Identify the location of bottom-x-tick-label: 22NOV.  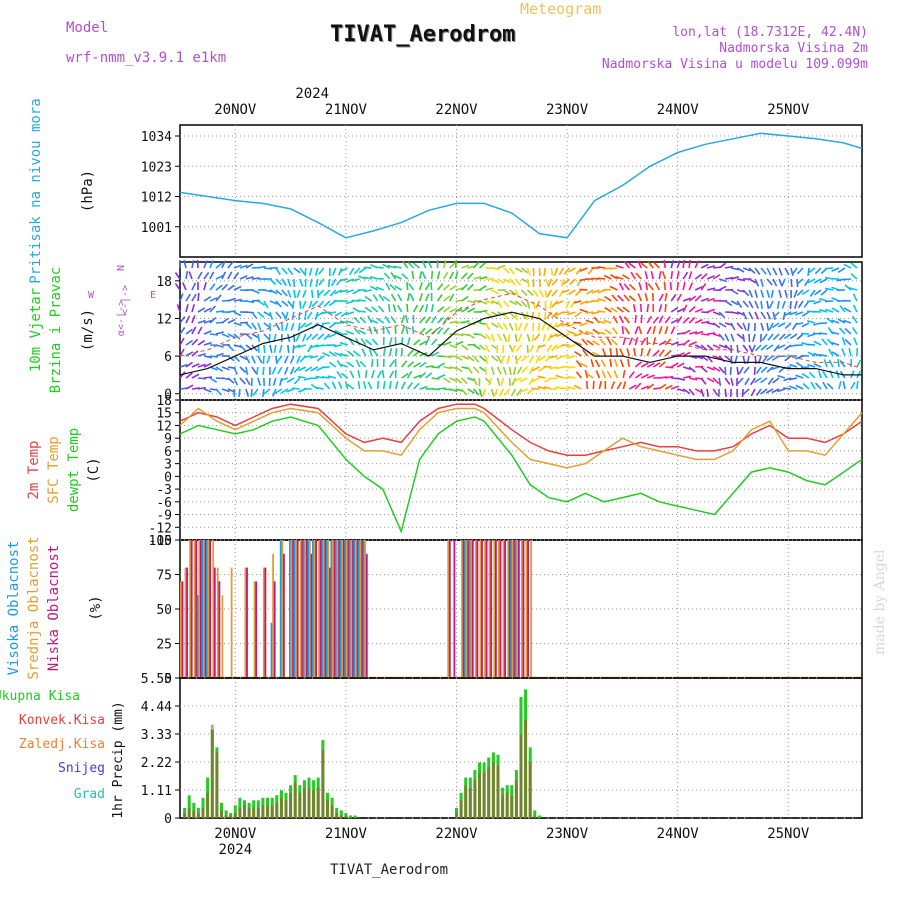
(456, 834).